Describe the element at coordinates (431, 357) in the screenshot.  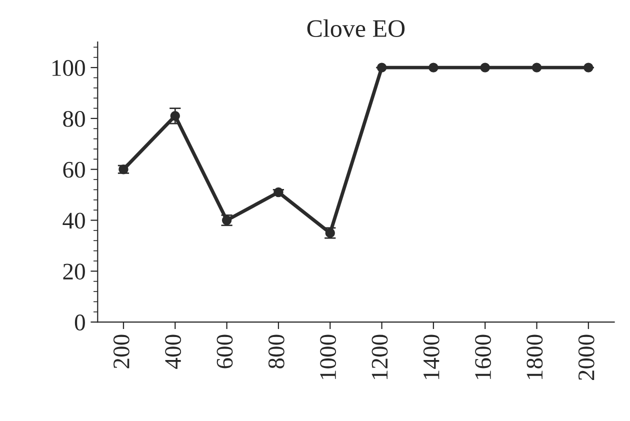
I see `x-tick-label: 1400` at that location.